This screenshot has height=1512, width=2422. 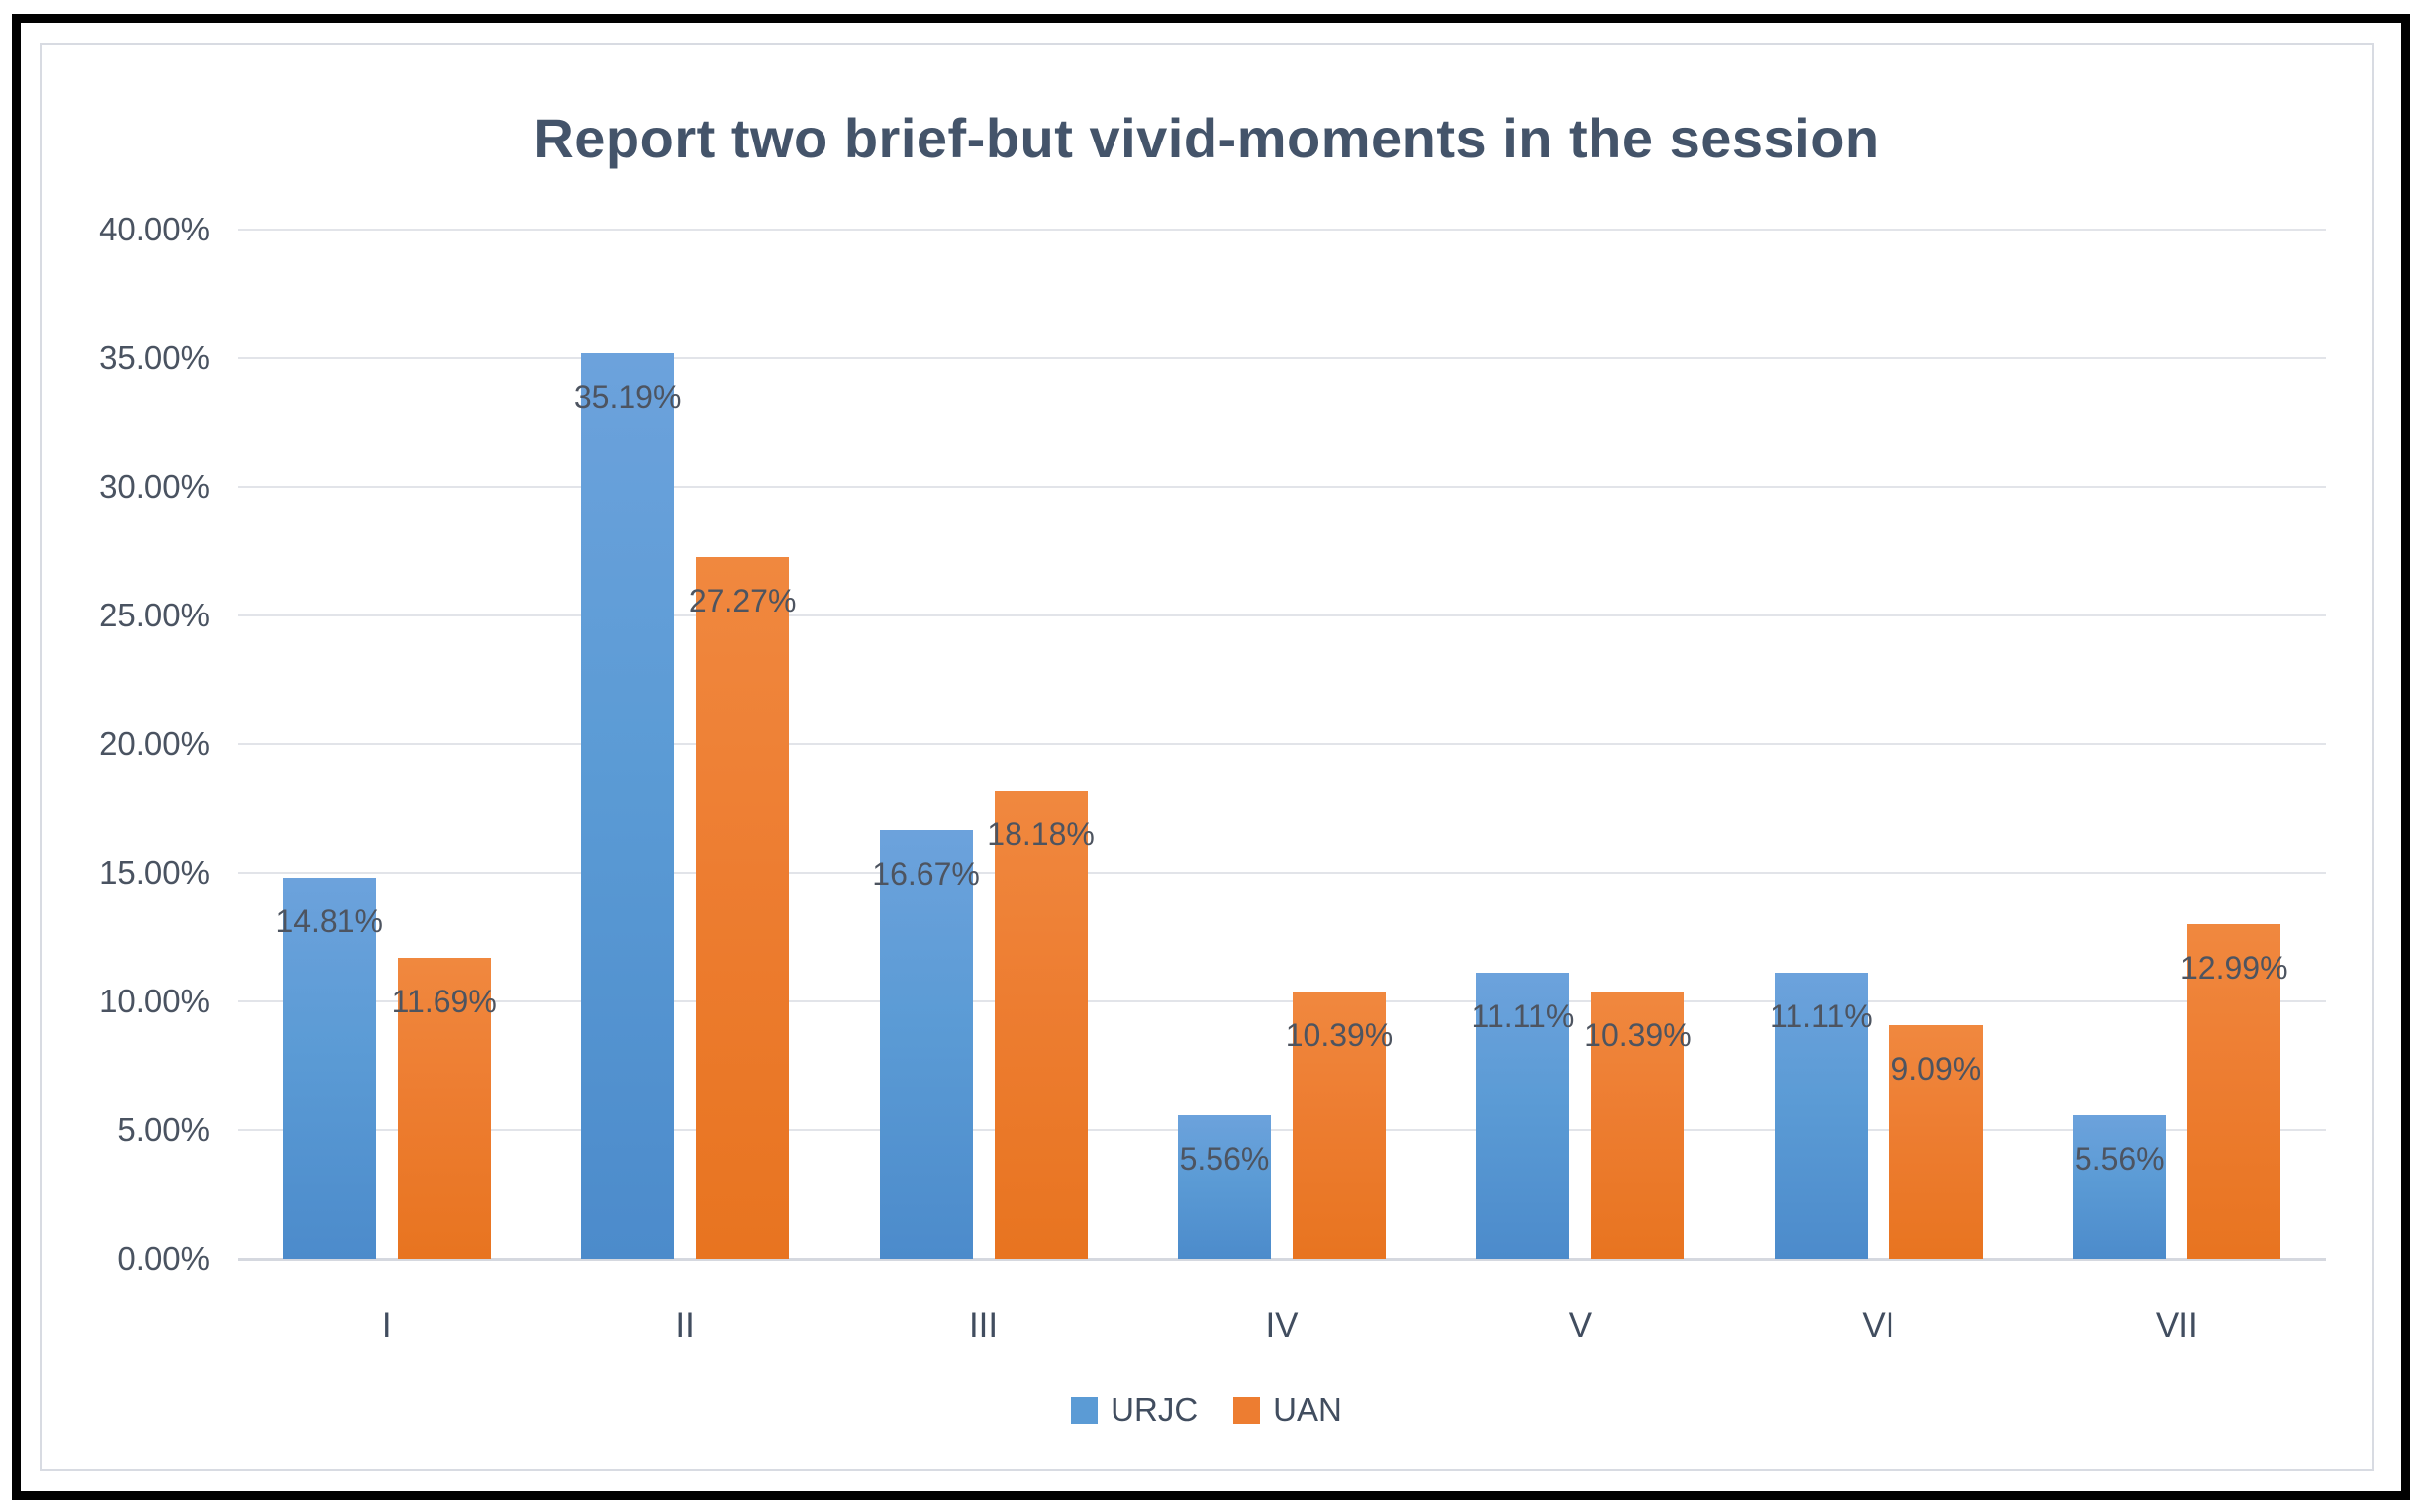 What do you see at coordinates (2234, 969) in the screenshot?
I see `data-label-uan-vii: 12.99%` at bounding box center [2234, 969].